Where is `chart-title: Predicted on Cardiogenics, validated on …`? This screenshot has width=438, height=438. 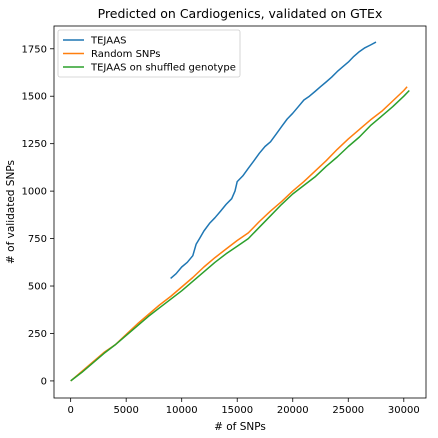
chart-title: Predicted on Cardiogenics, validated on … is located at coordinates (240, 13).